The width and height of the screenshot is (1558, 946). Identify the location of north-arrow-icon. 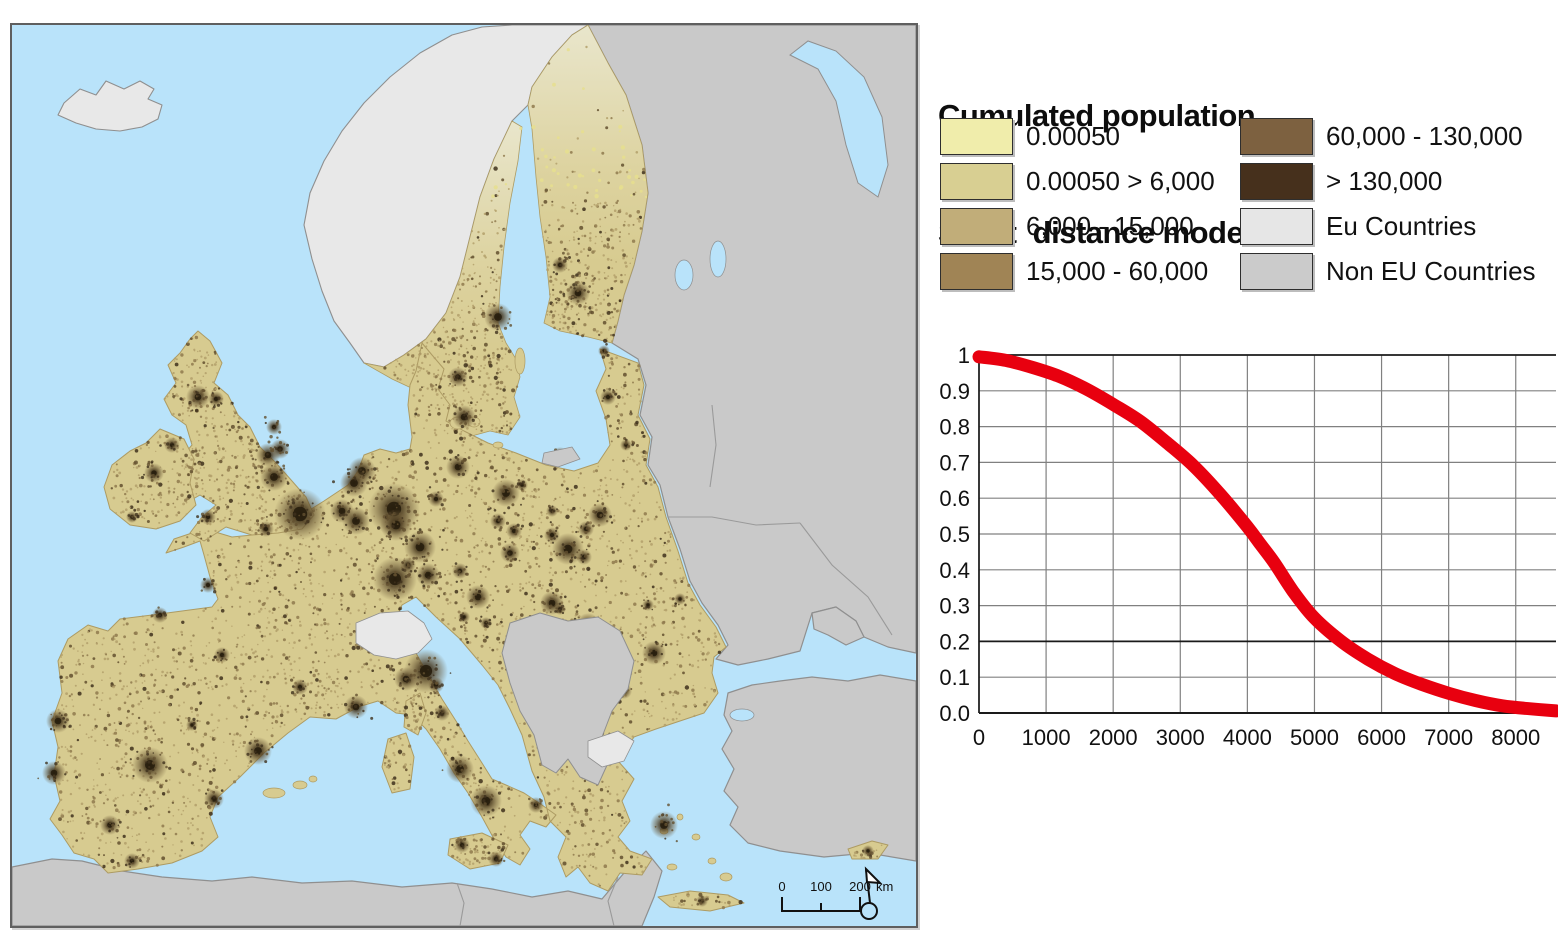
(871, 893).